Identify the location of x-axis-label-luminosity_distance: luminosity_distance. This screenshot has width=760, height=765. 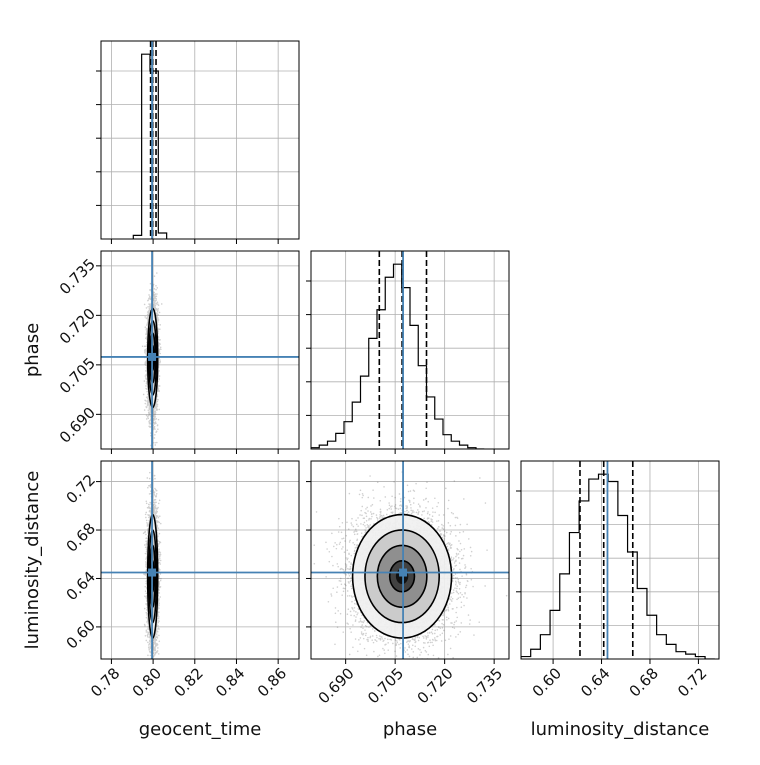
(620, 729).